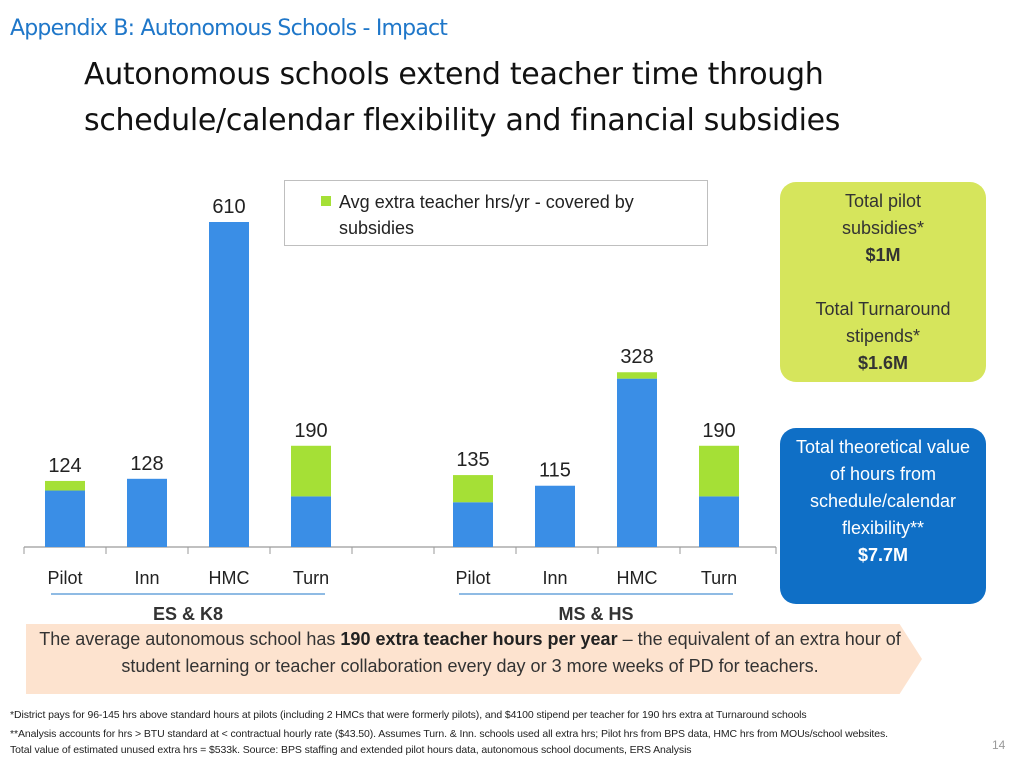 The image size is (1024, 768). What do you see at coordinates (472, 460) in the screenshot?
I see `value-label-pilot-ms-hs: 135` at bounding box center [472, 460].